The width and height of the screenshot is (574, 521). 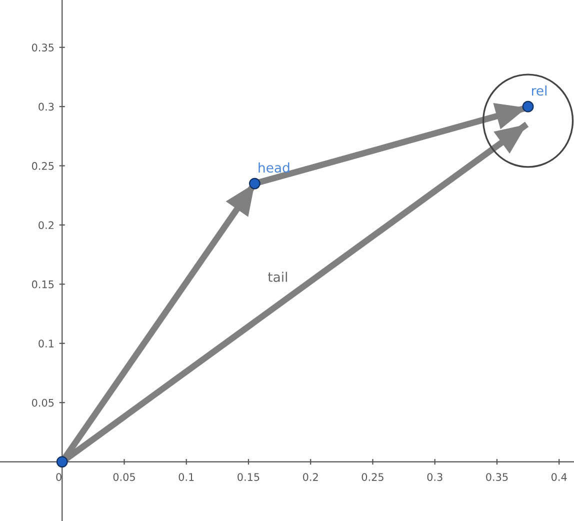 What do you see at coordinates (46, 344) in the screenshot?
I see `y-tick-label: 0.1` at bounding box center [46, 344].